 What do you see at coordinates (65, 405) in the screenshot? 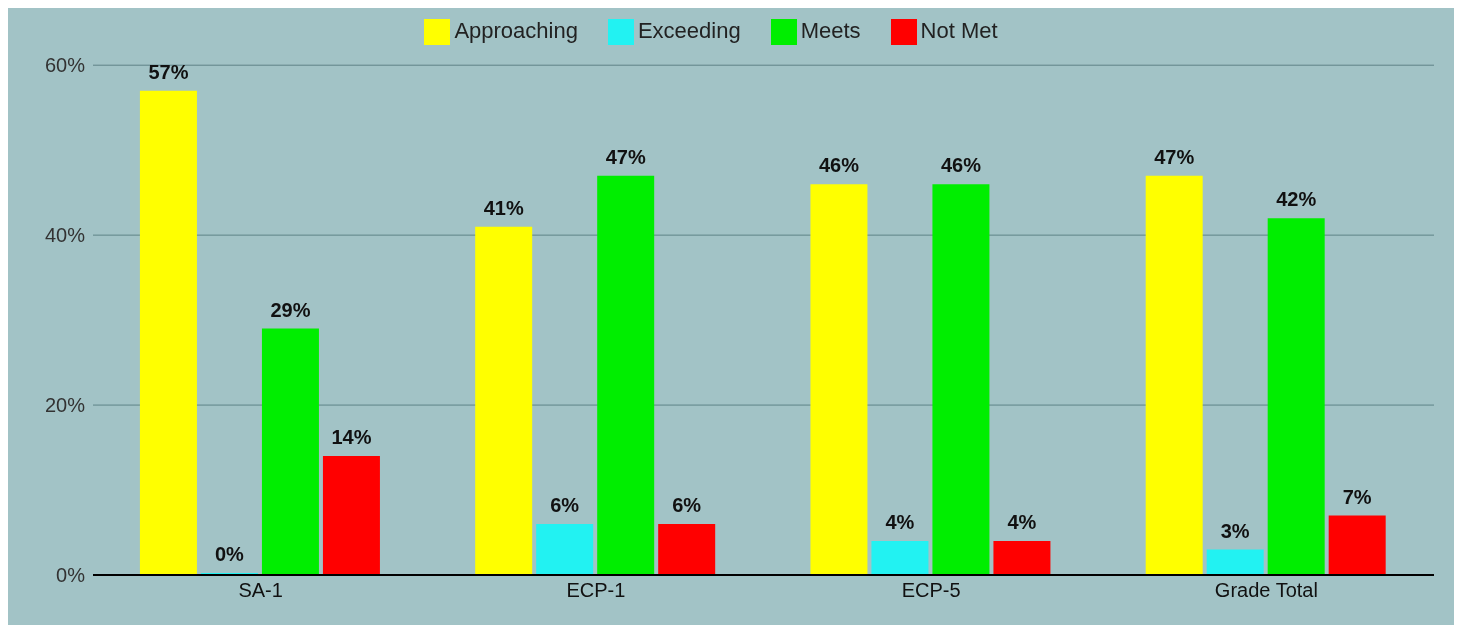
I see `y-tick-label: 20%` at bounding box center [65, 405].